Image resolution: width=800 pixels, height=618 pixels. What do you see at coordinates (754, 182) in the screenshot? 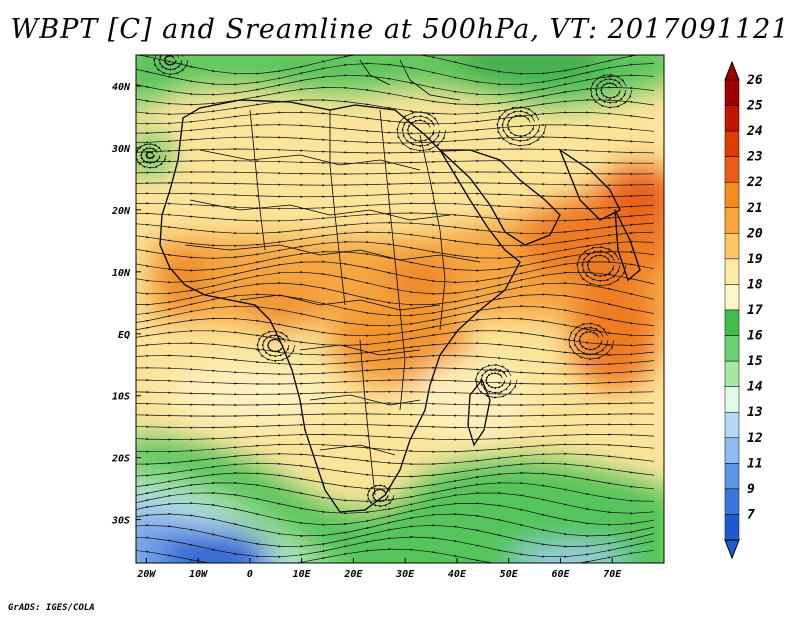
I see `colorbar-label: 22` at bounding box center [754, 182].